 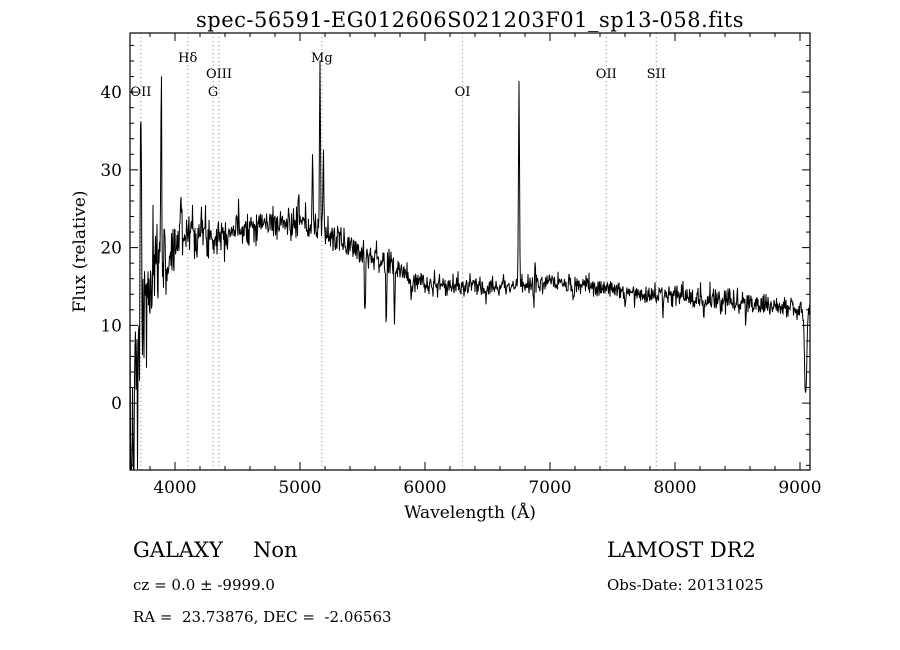 I want to click on x-tick-label: 6000, so click(x=424, y=488).